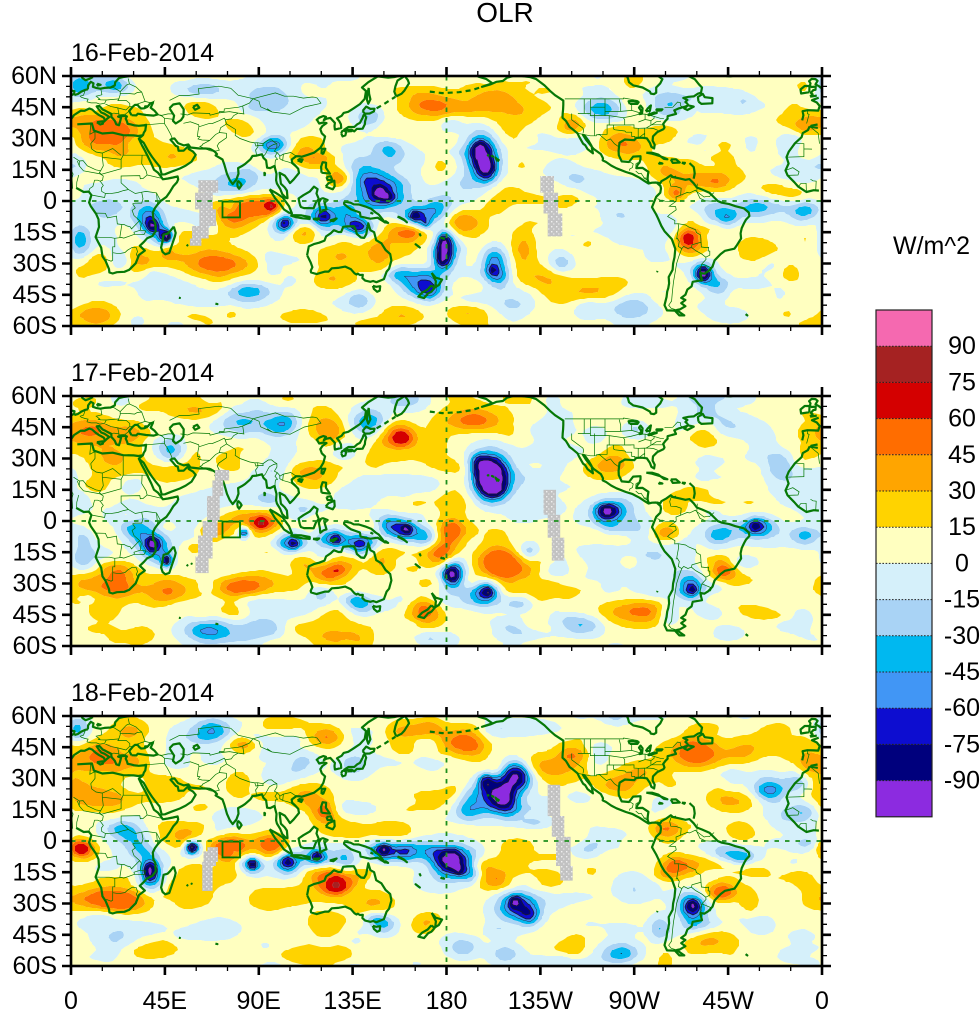  Describe the element at coordinates (352, 1000) in the screenshot. I see `svg-text: 135E` at that location.